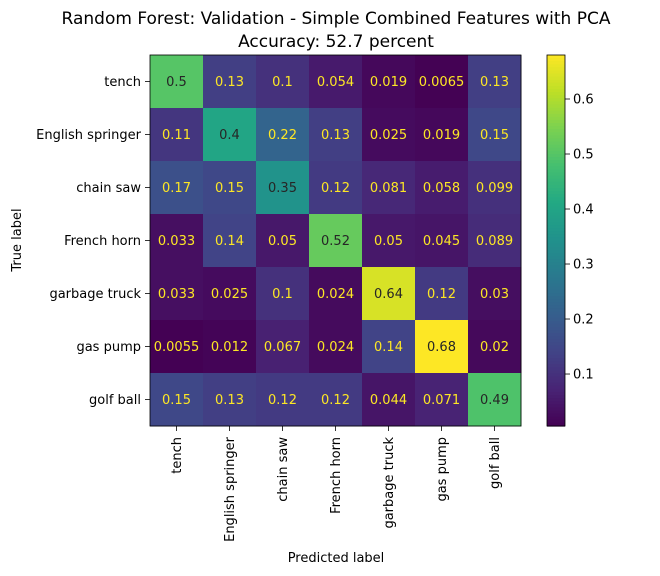 The image size is (660, 576). I want to click on heatmap-cell-r5-c4, so click(389, 347).